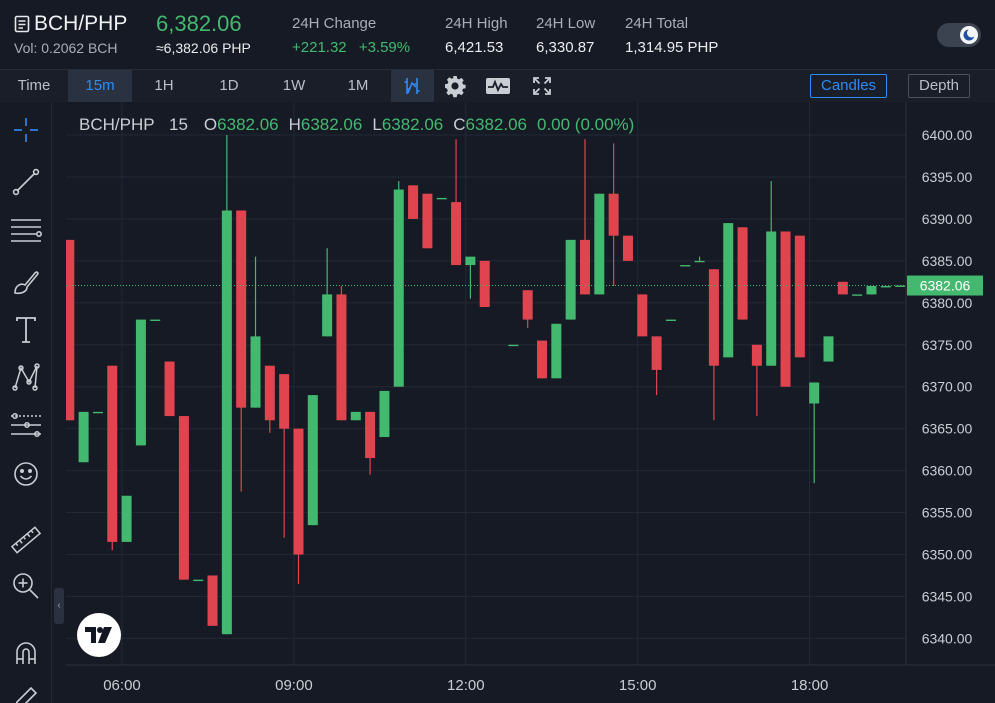 The width and height of the screenshot is (995, 703). I want to click on candles-button: Candles, so click(849, 86).